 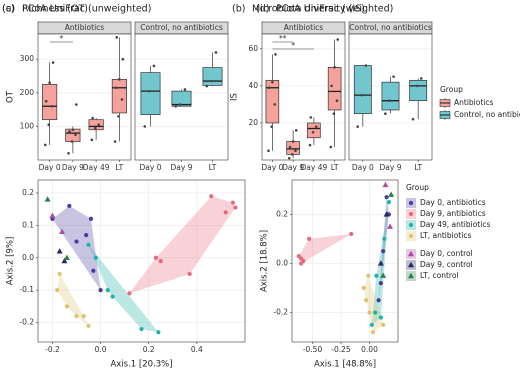 What do you see at coordinates (303, 27) in the screenshot?
I see `strip-label: Antibiotics` at bounding box center [303, 27].